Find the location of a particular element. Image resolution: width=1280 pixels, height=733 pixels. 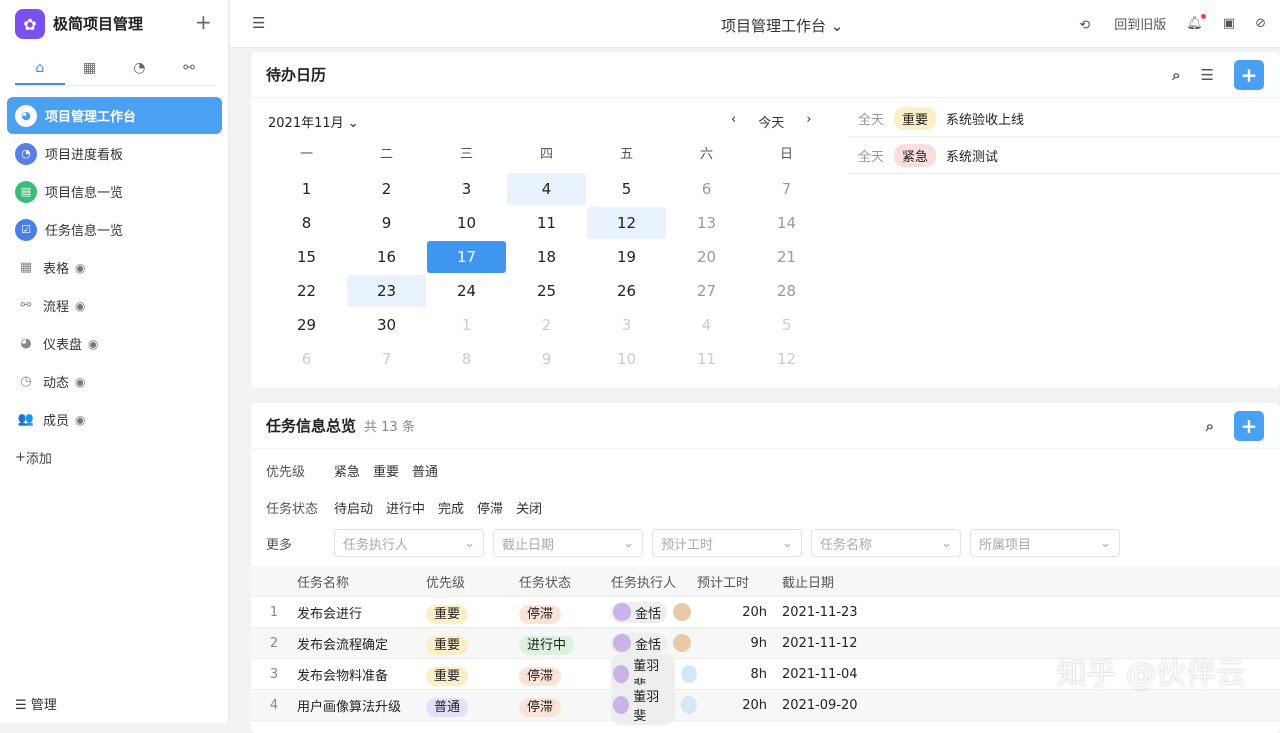

add-button: + 添加 is located at coordinates (114, 457).